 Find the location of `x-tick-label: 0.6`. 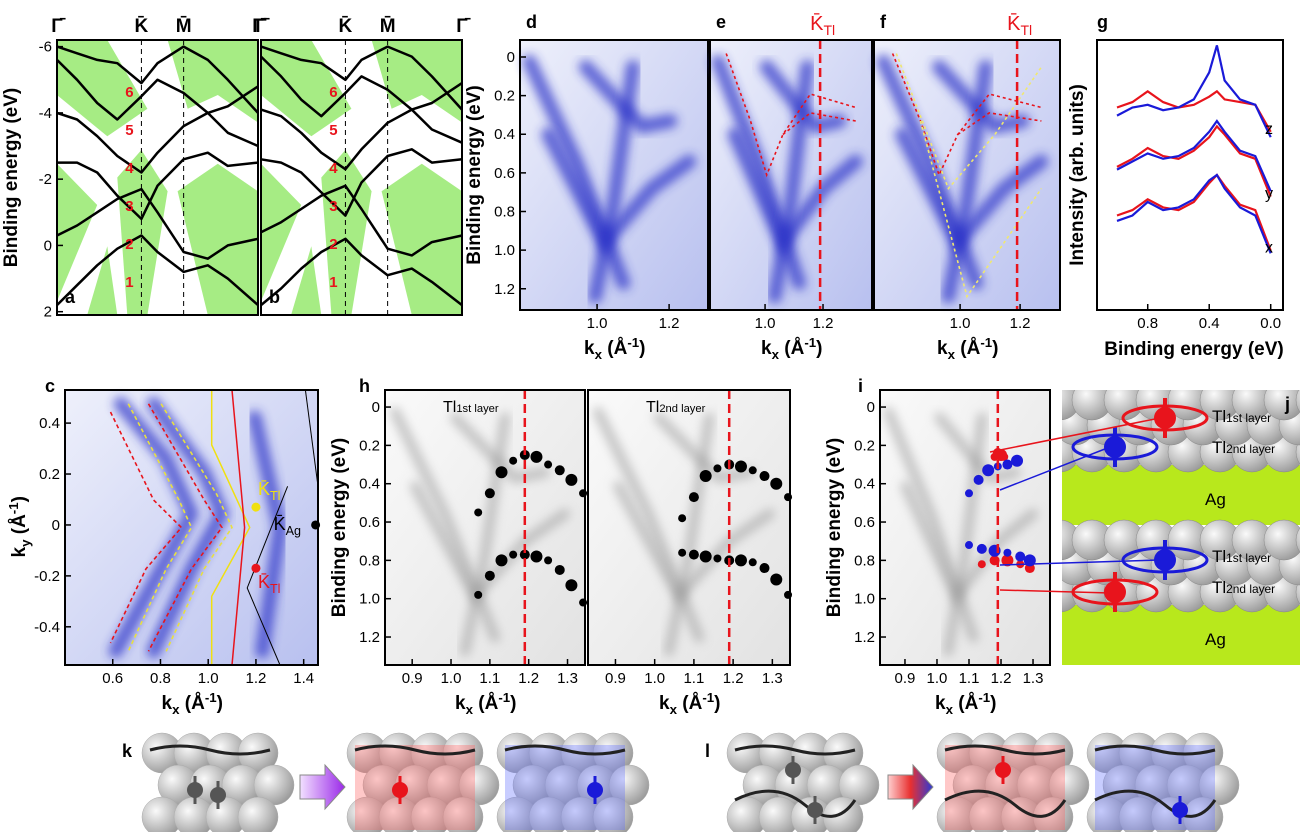

x-tick-label: 0.6 is located at coordinates (112, 678).